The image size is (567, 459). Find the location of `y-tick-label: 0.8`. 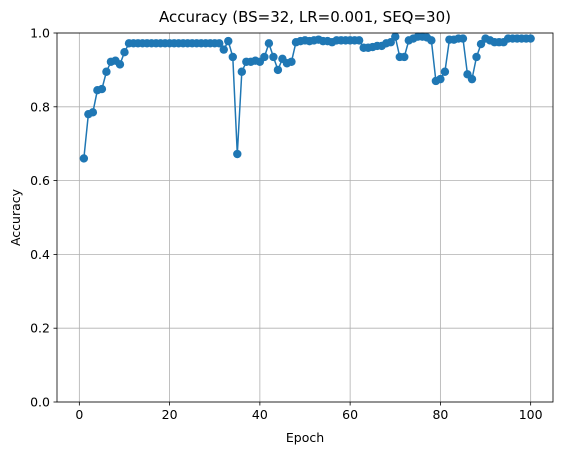

y-tick-label: 0.8 is located at coordinates (40, 106).